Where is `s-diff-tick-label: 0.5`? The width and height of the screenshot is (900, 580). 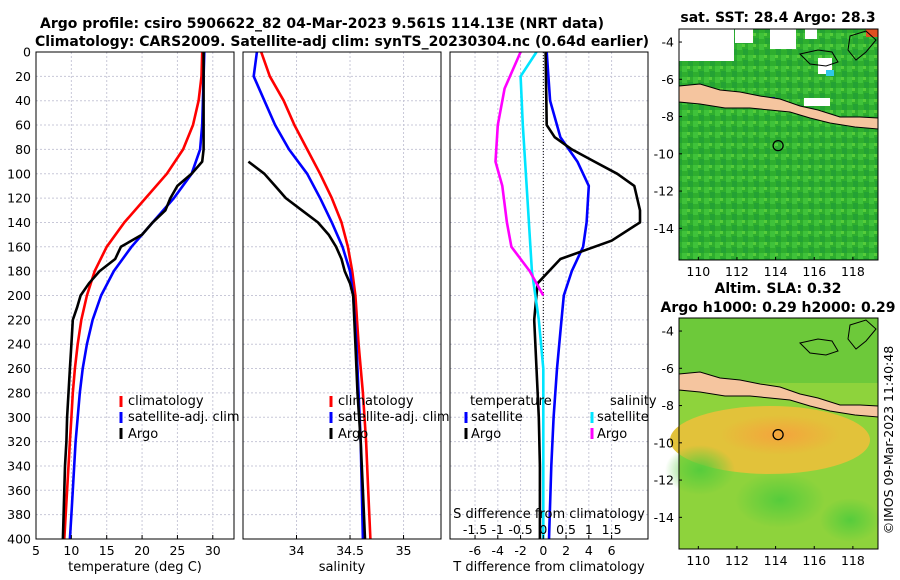 s-diff-tick-label: 0.5 is located at coordinates (566, 529).